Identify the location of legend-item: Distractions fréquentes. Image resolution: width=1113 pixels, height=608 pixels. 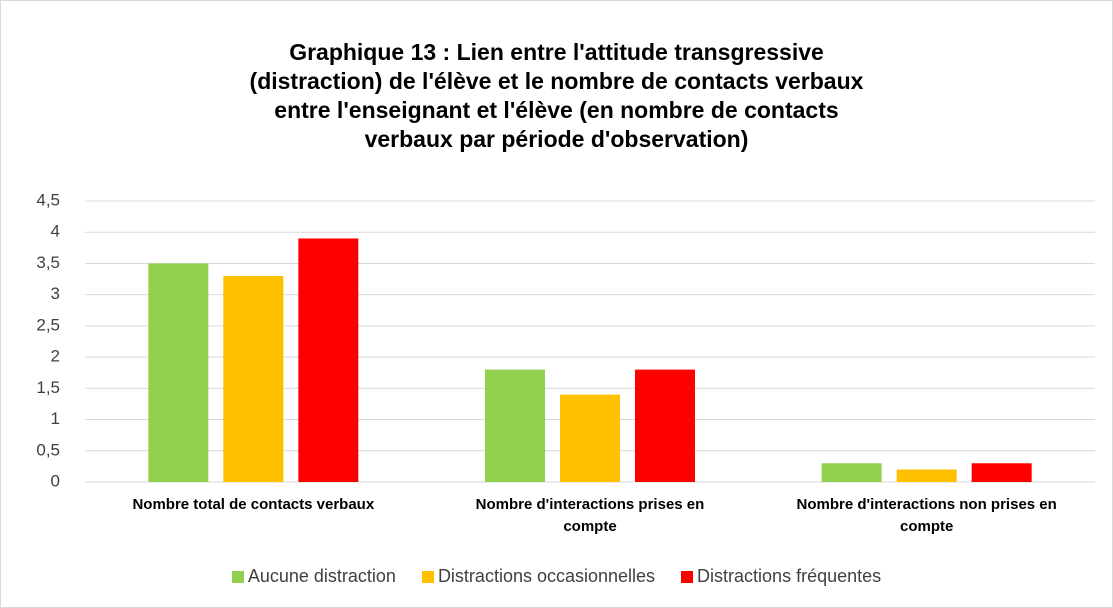
(781, 576).